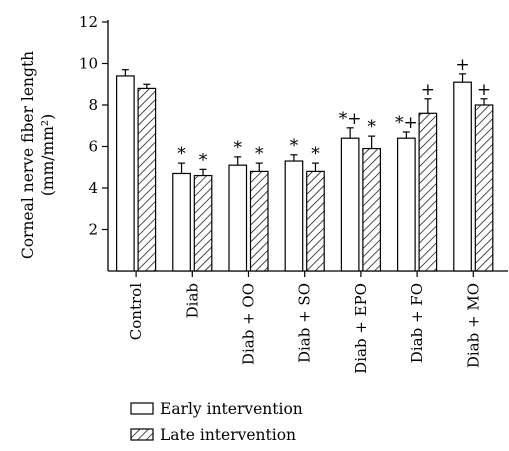  What do you see at coordinates (216, 422) in the screenshot?
I see `legend: Early intervention Late intervention` at bounding box center [216, 422].